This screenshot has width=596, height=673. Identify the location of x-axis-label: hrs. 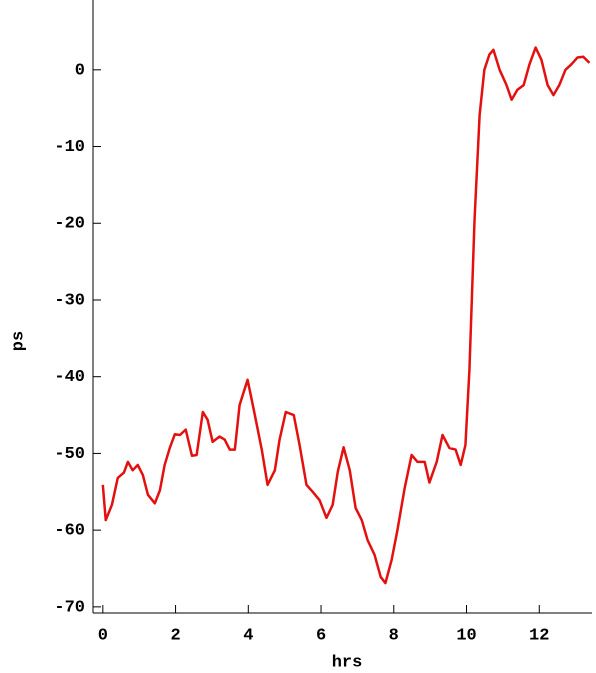
(347, 662).